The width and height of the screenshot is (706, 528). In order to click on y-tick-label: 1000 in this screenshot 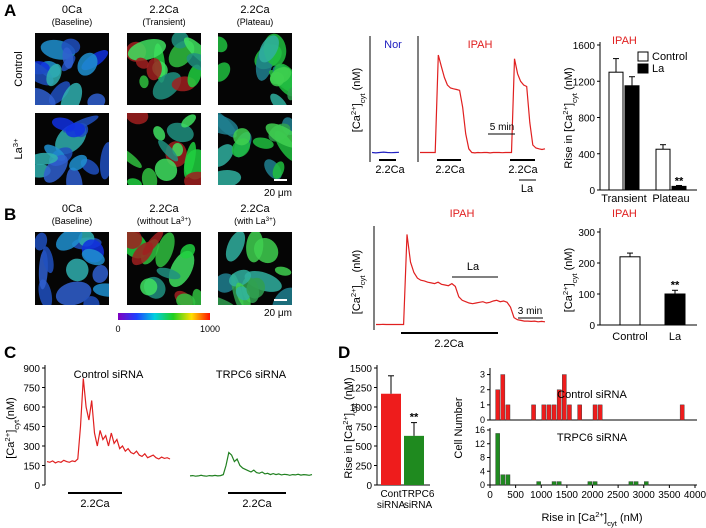, I will do `click(361, 408)`.